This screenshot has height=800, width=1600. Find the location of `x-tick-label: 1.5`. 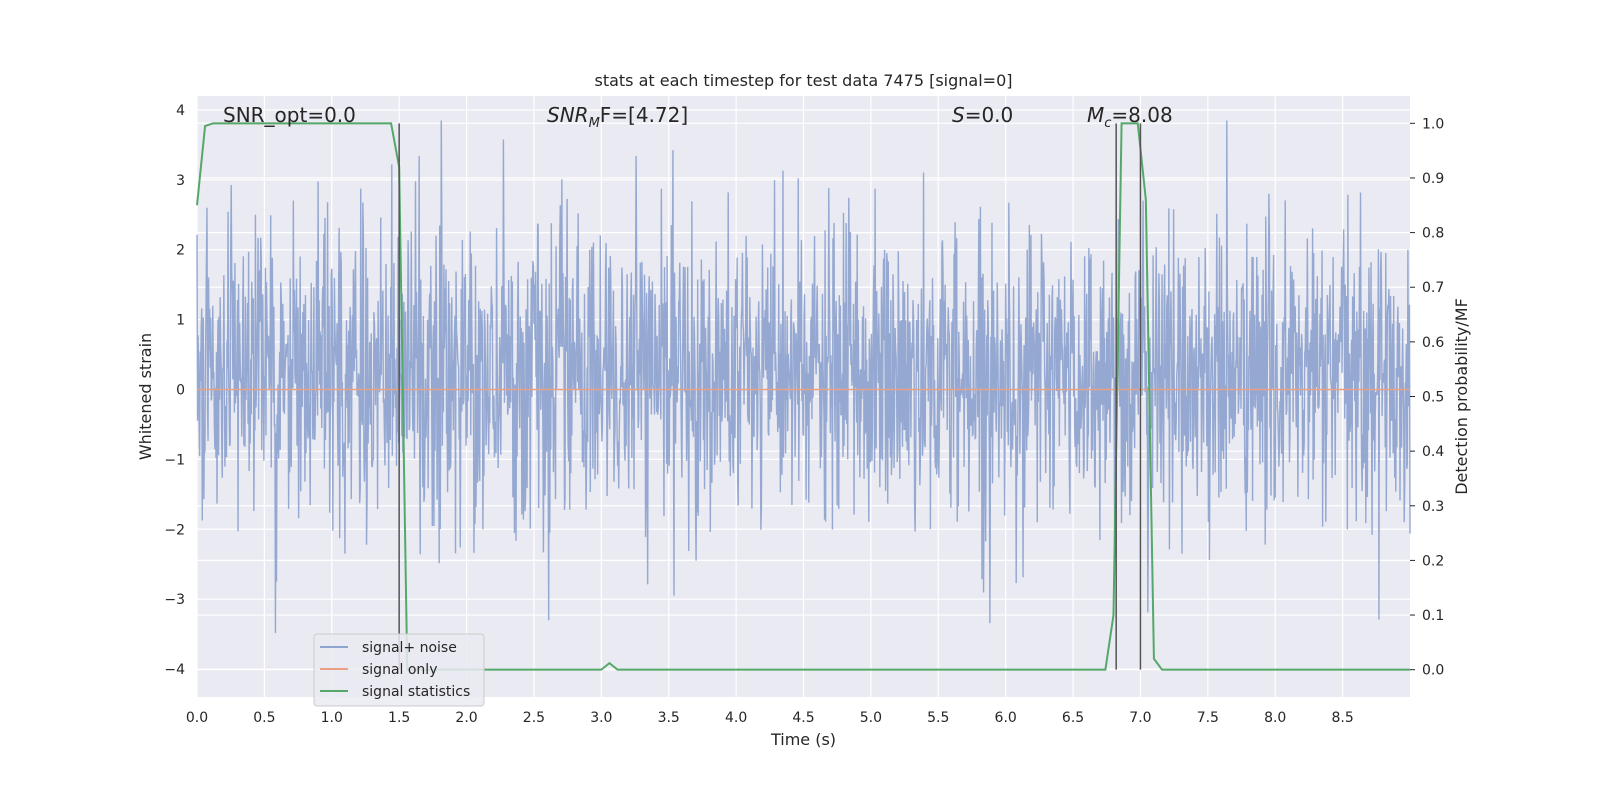

x-tick-label: 1.5 is located at coordinates (399, 718).